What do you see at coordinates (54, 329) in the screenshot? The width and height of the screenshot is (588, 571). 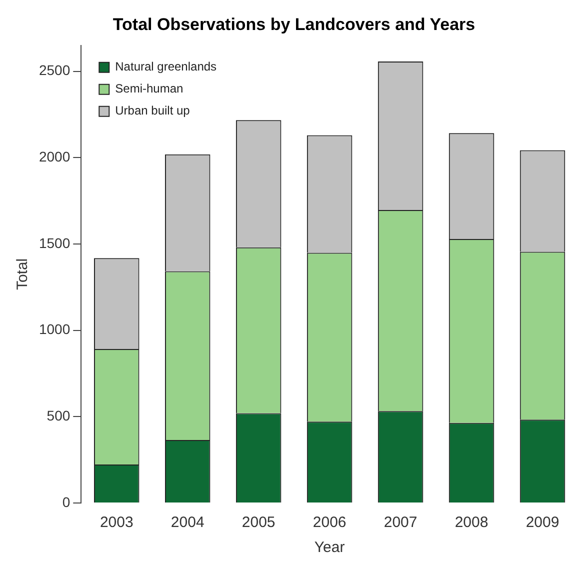 I see `y-tick-label: 1000` at bounding box center [54, 329].